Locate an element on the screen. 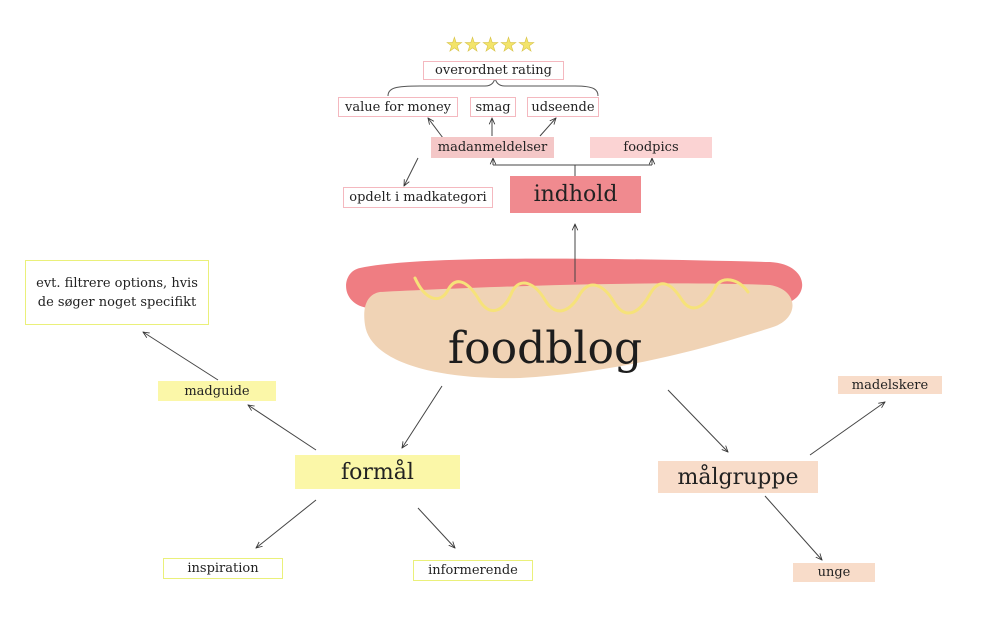 This screenshot has height=632, width=1000. node-value-for-money: value for money is located at coordinates (398, 107).